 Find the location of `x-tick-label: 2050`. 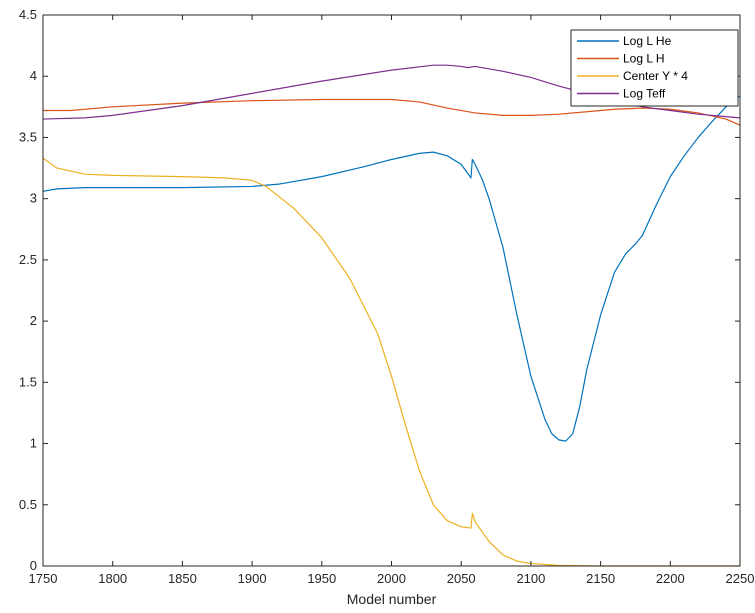

x-tick-label: 2050 is located at coordinates (461, 578).